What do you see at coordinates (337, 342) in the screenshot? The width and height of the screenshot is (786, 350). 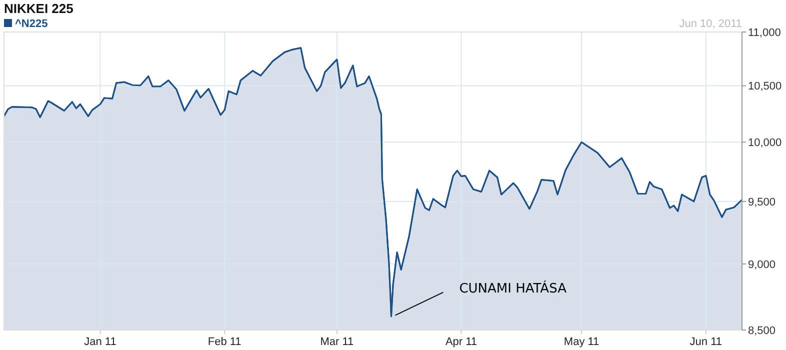 I see `x-tick-label: Mar 11` at bounding box center [337, 342].